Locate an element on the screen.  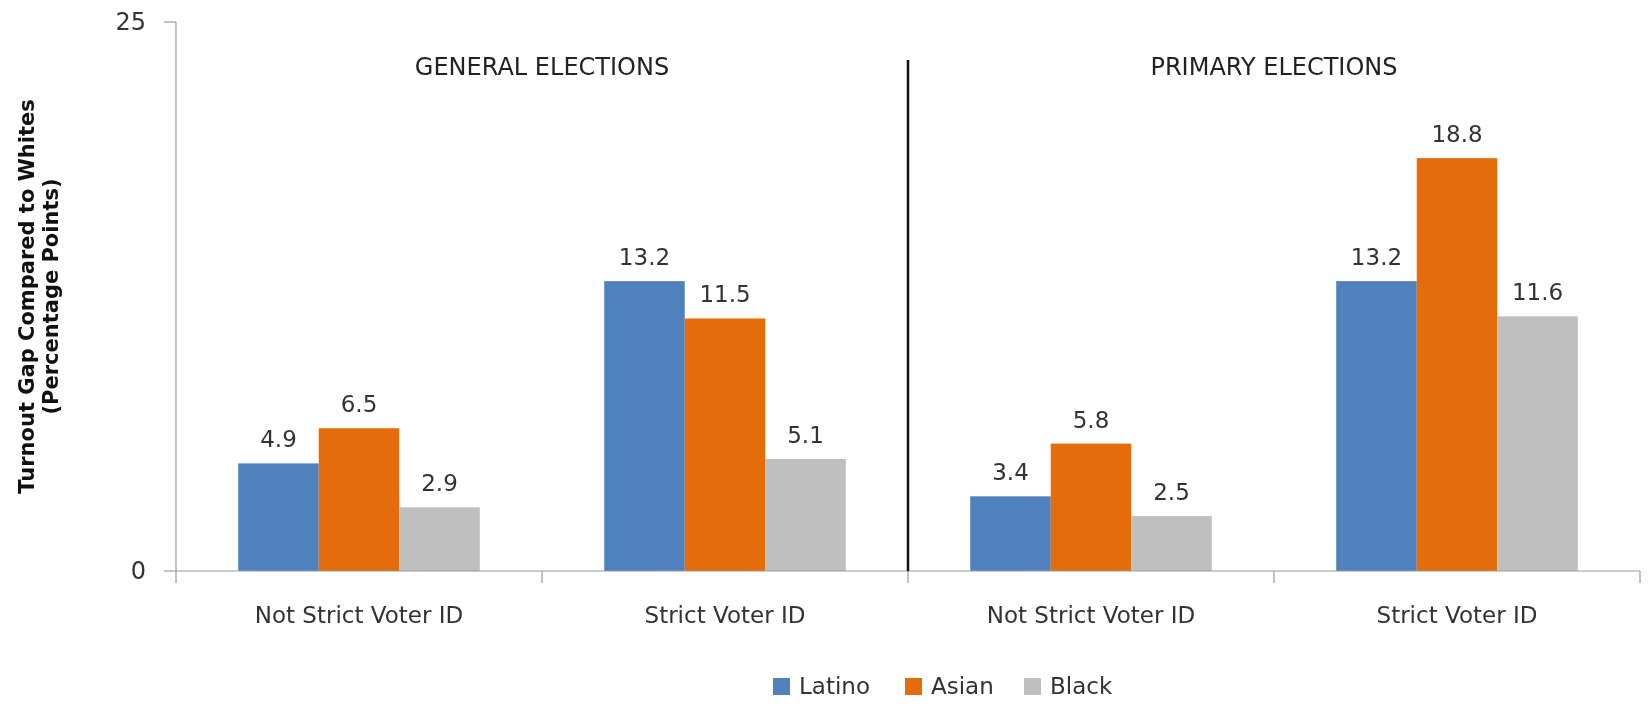
y-axis-title: Turnout Gap Compared to Whites (Percentage Points) is located at coordinates (39, 296).